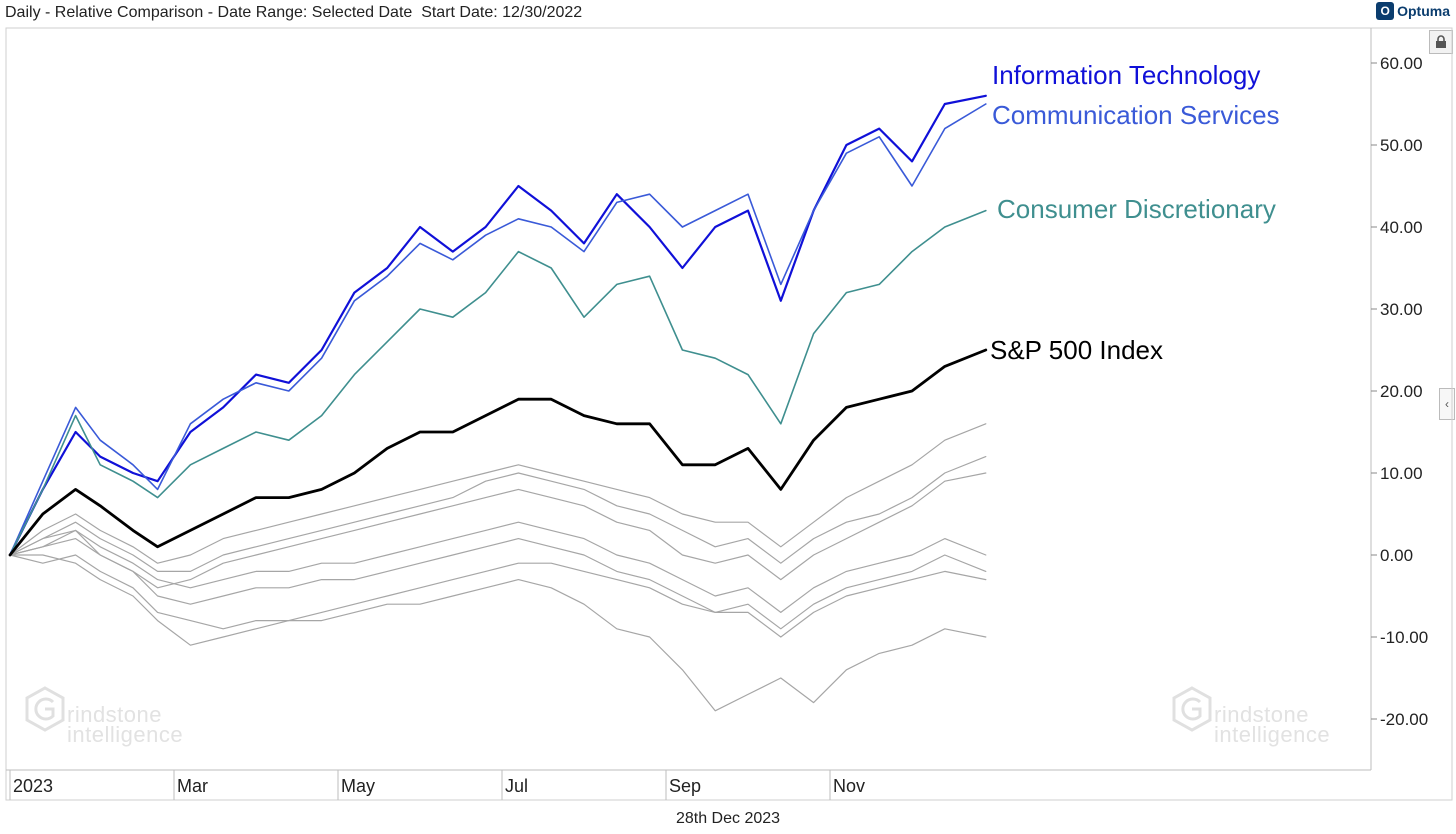  I want to click on y-tick-label: 50.00, so click(1401, 145).